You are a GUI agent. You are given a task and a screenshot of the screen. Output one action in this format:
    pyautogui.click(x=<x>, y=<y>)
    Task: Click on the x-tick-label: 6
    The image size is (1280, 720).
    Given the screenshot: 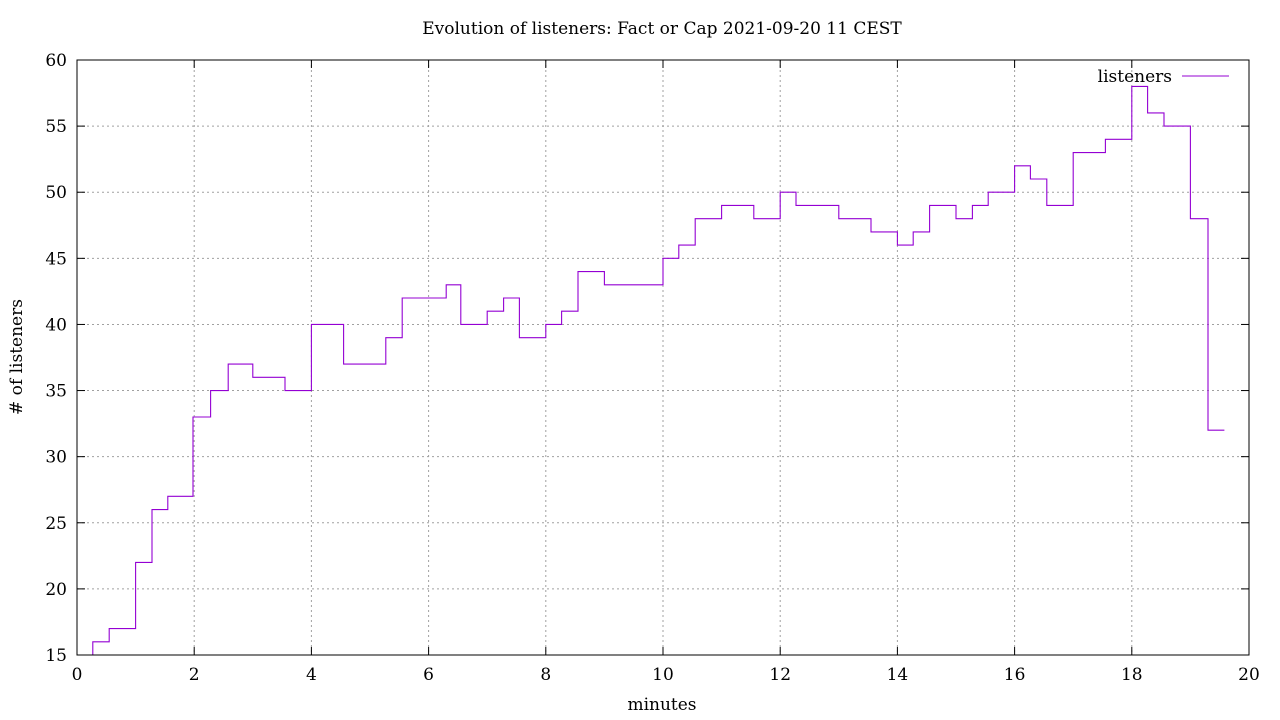 What is the action you would take?
    pyautogui.click(x=428, y=675)
    